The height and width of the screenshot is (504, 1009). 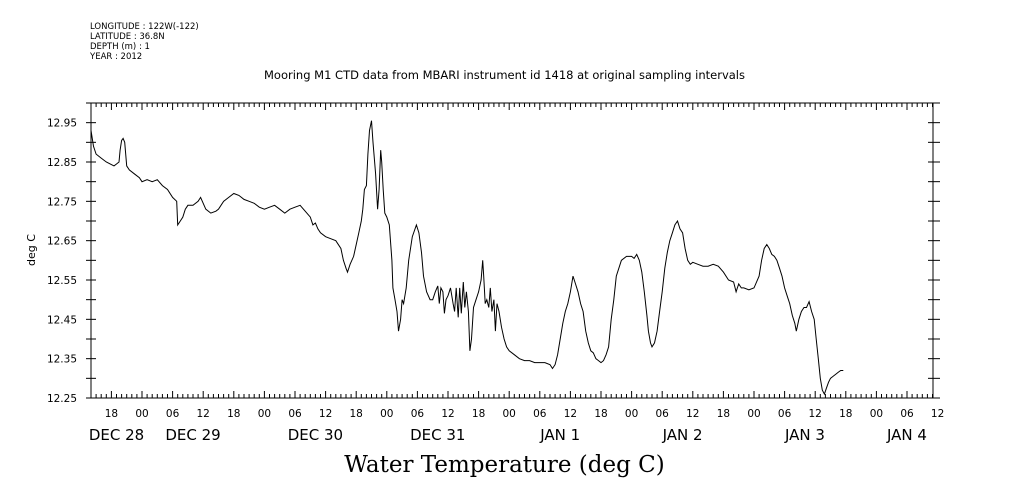 I want to click on x-axis-title: Water Temperature (deg C), so click(x=504, y=465).